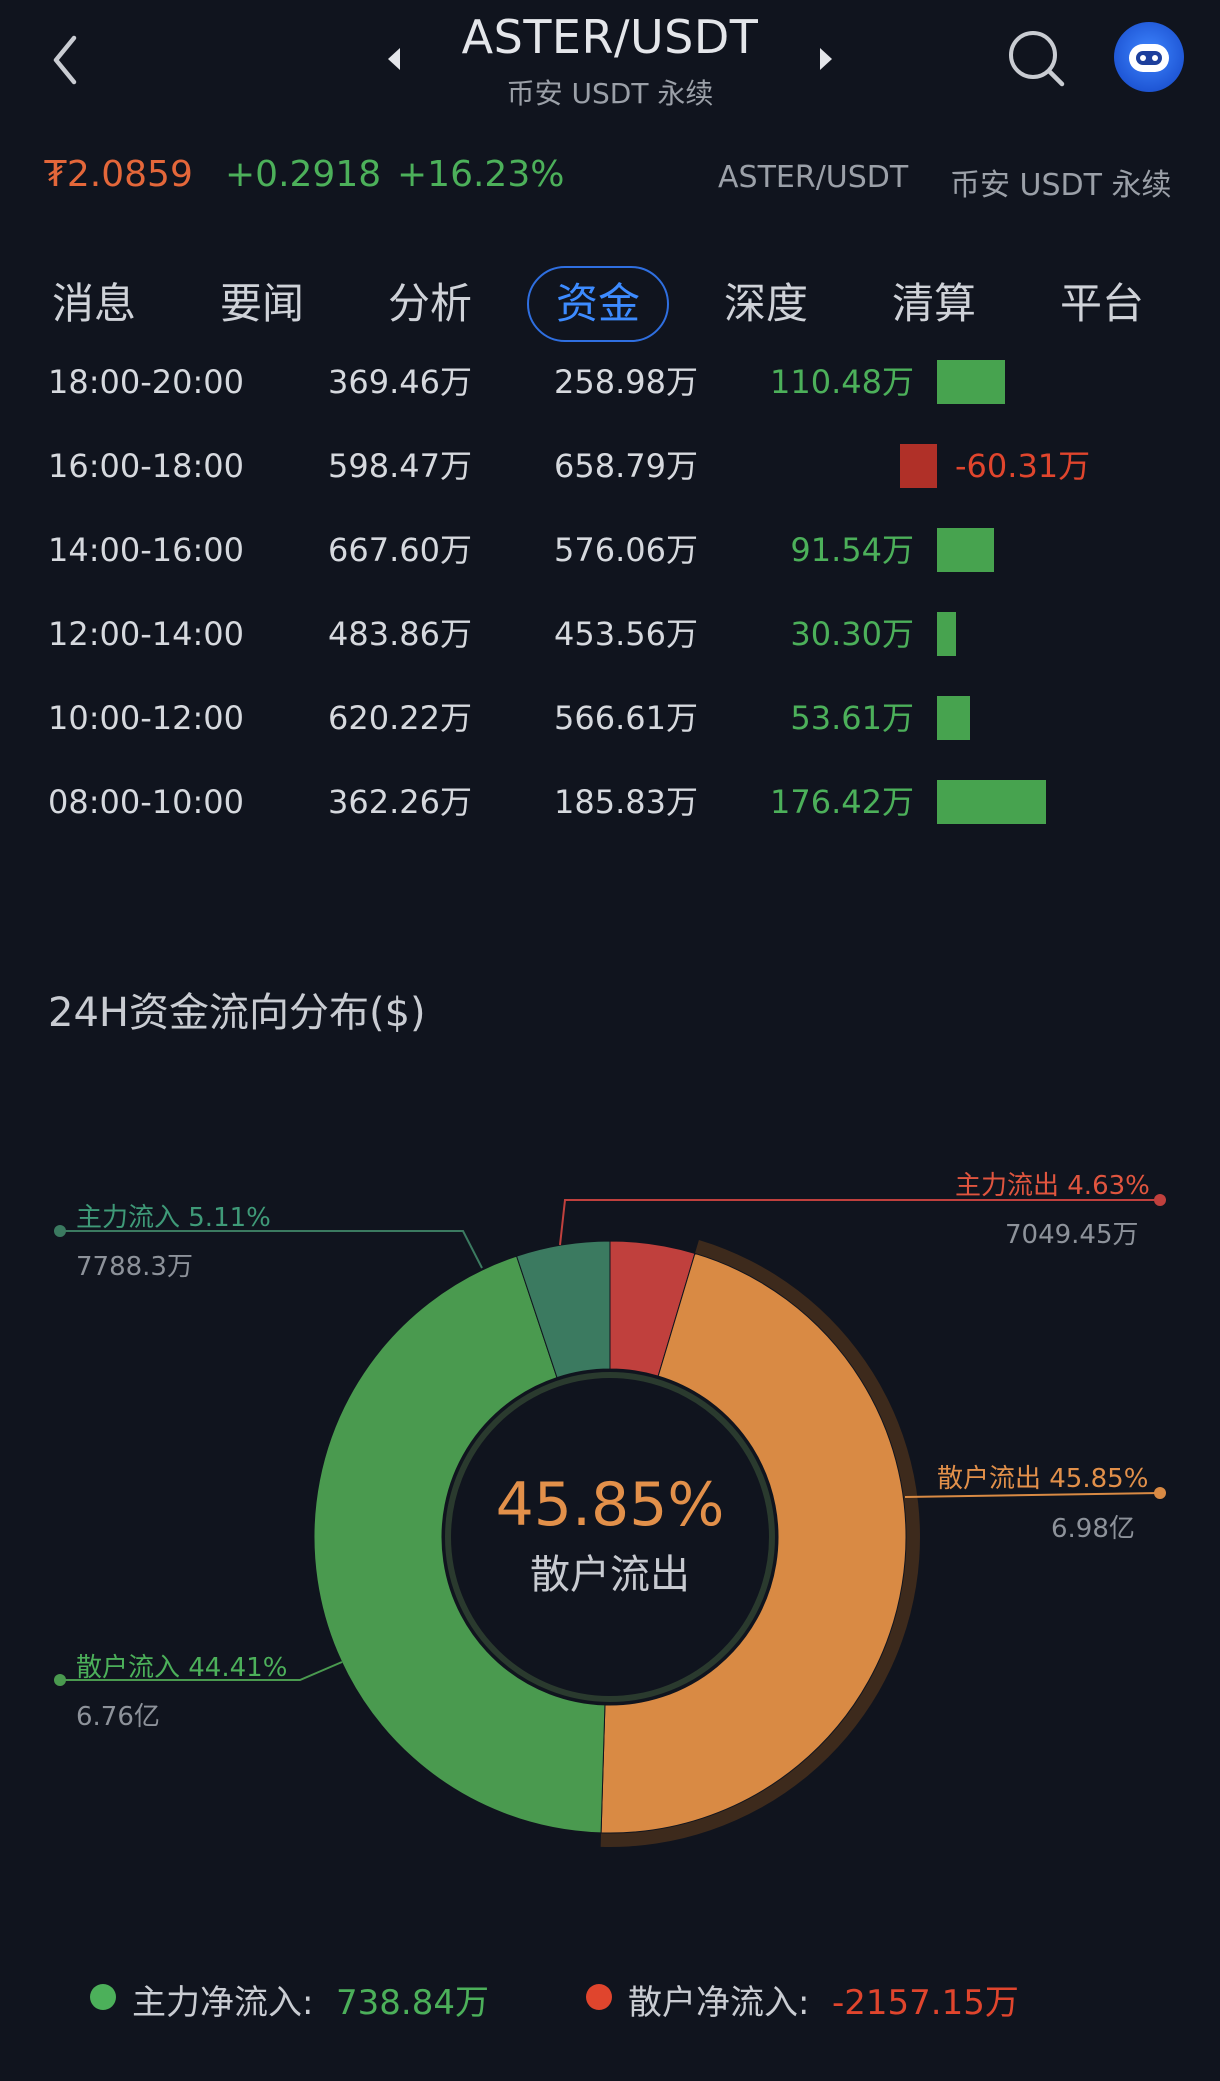 This screenshot has height=2081, width=1220. I want to click on table-row: 16:00-18:00 598.47万 658.79万 -60.31万, so click(610, 466).